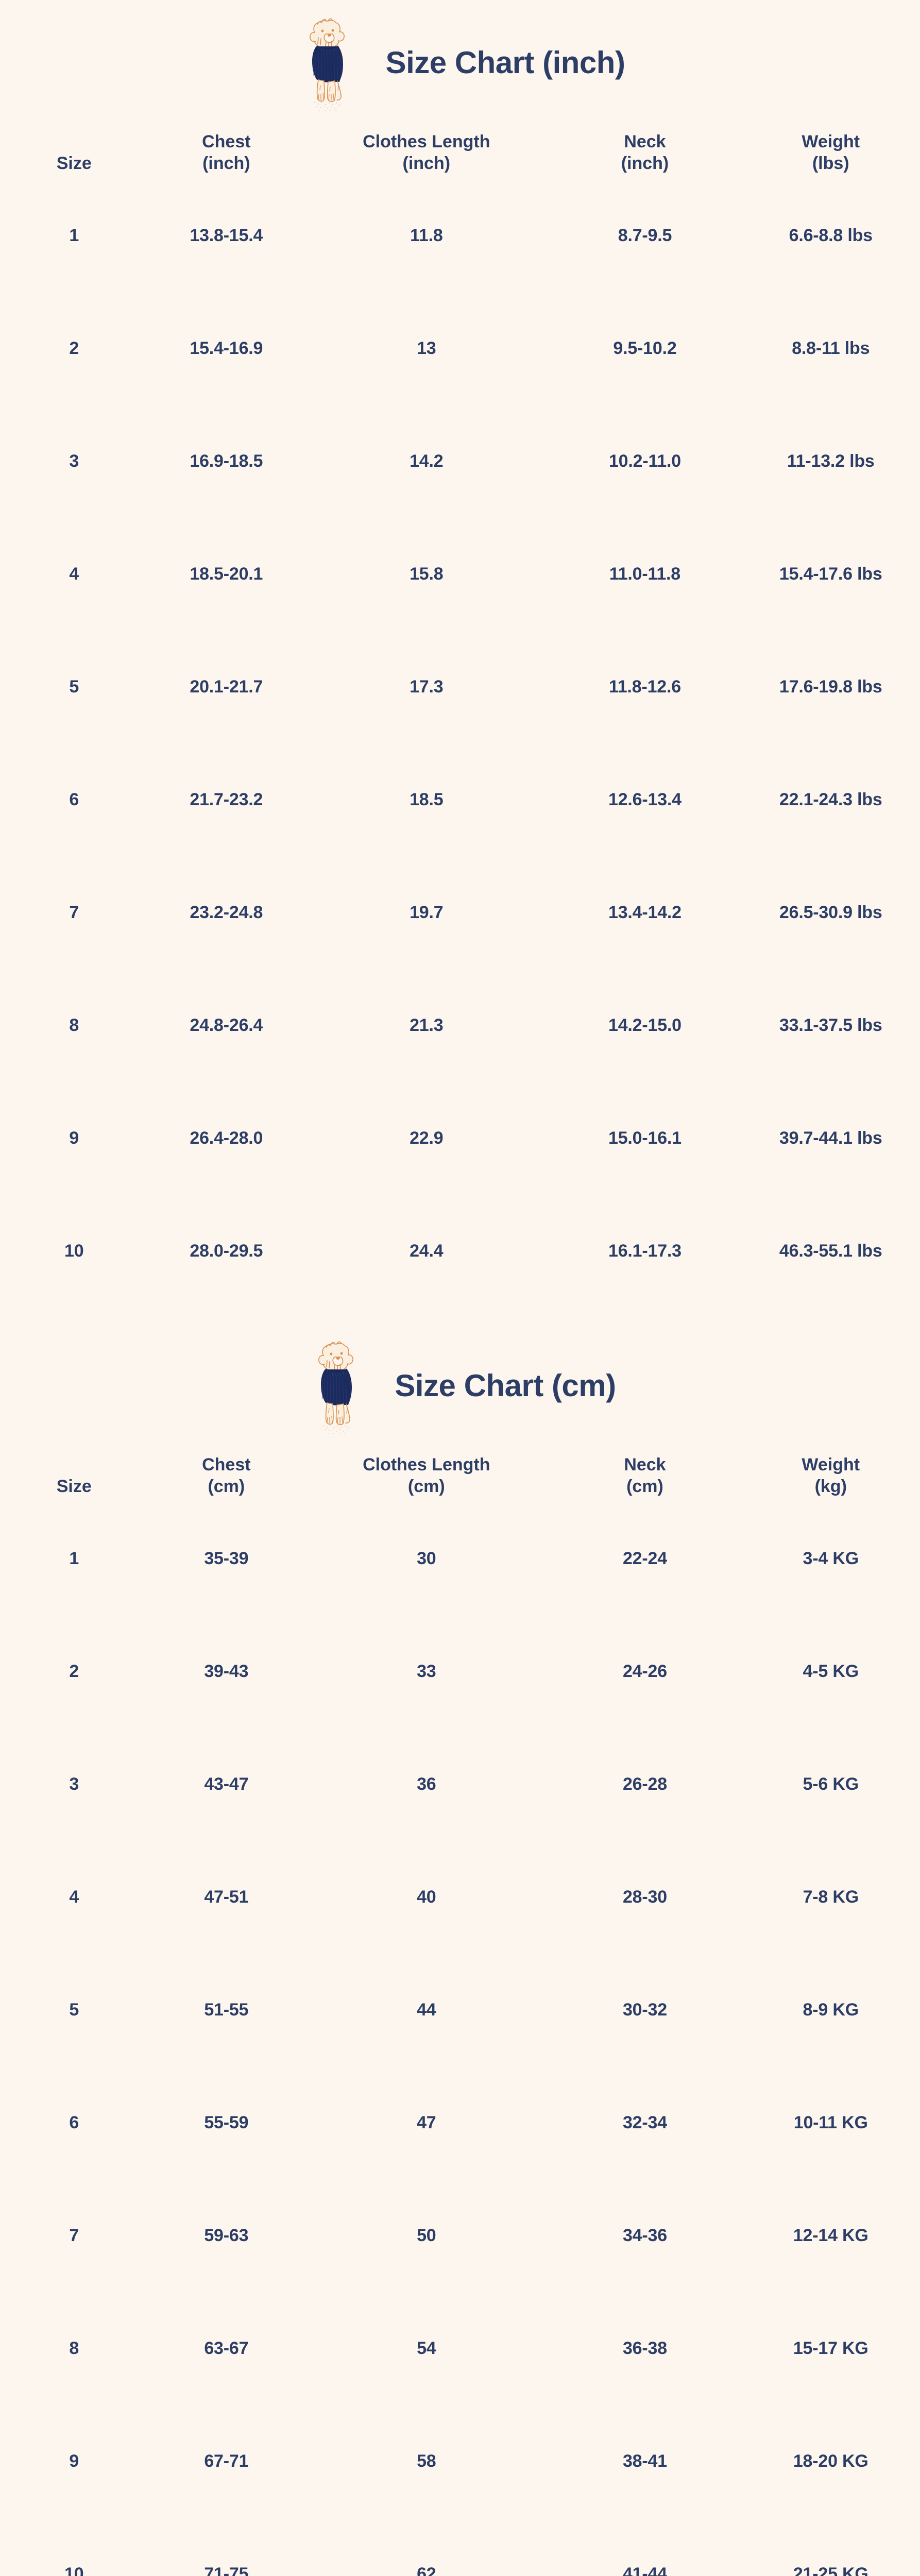 The height and width of the screenshot is (2576, 920). Describe the element at coordinates (426, 235) in the screenshot. I see `cell-clothes-length: 11.8` at that location.